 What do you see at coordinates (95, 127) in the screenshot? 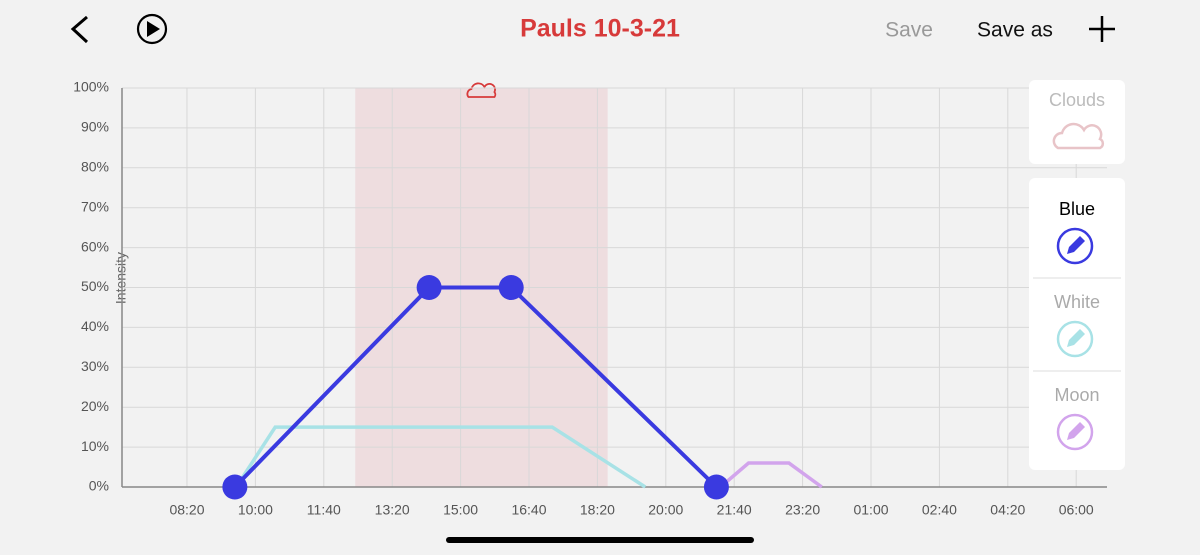
I see `y-tick-label: 90%` at bounding box center [95, 127].